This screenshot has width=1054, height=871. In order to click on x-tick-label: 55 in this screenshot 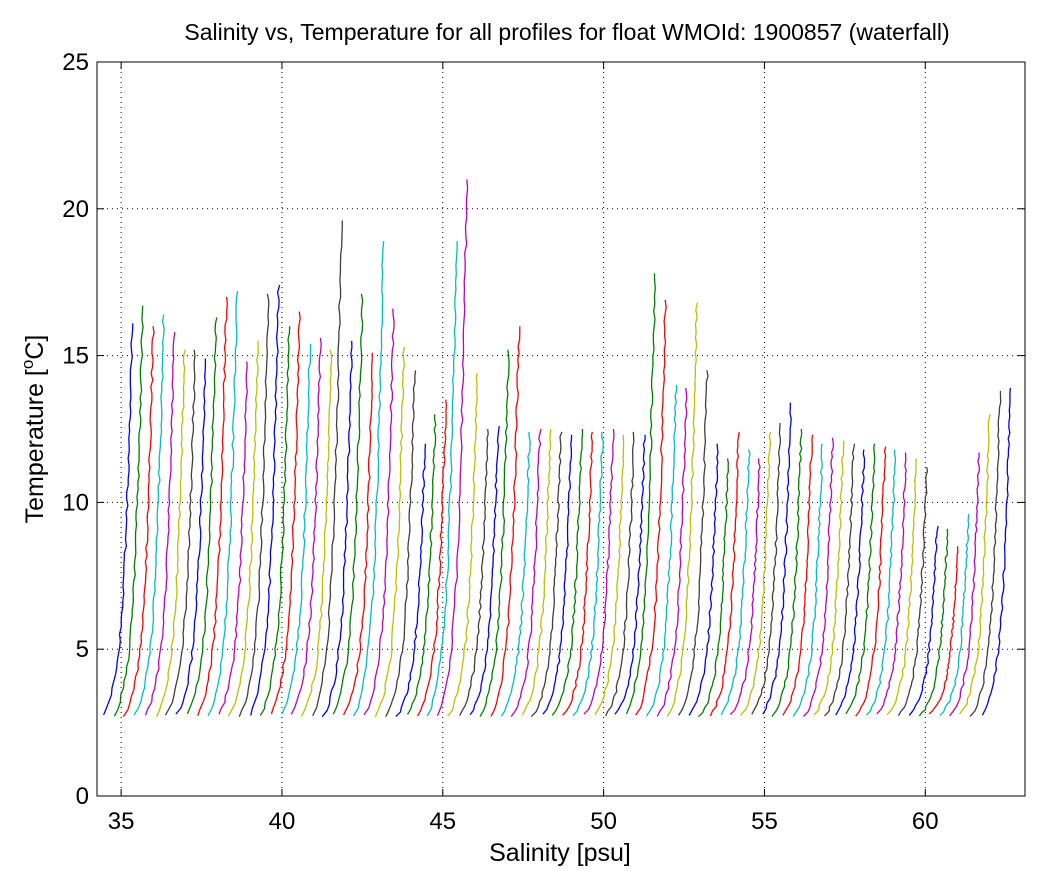, I will do `click(764, 821)`.